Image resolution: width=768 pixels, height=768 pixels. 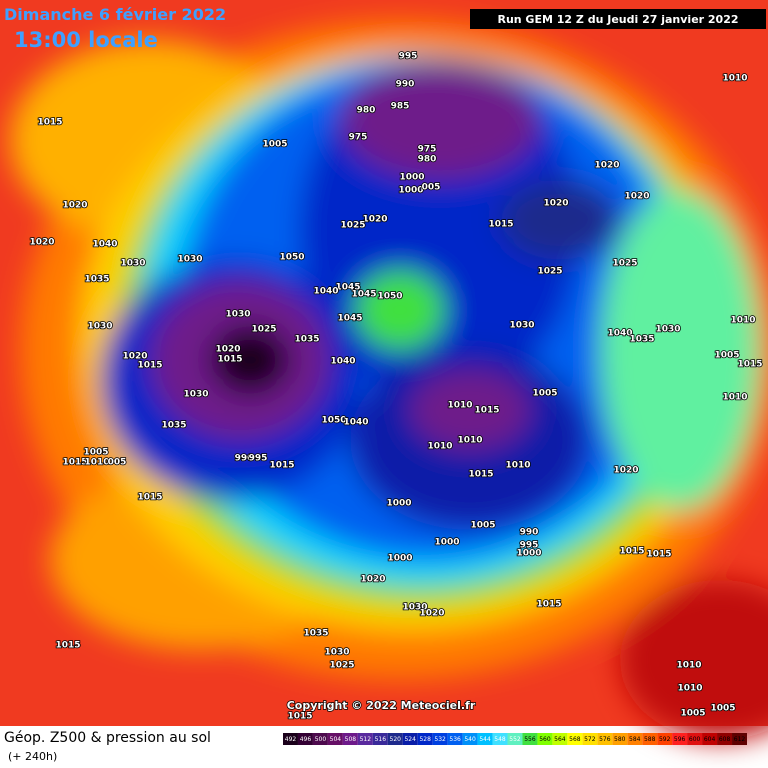 I want to click on colorbar-label: 584, so click(x=635, y=739).